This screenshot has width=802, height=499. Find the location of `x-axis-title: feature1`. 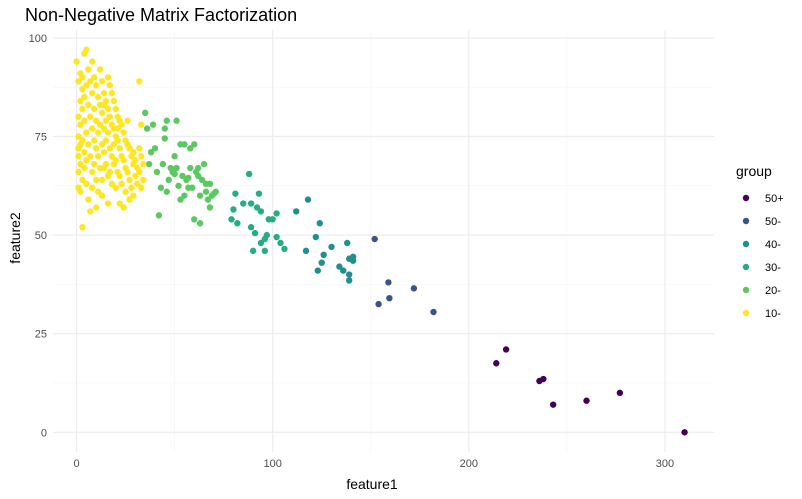

x-axis-title: feature1 is located at coordinates (372, 484).